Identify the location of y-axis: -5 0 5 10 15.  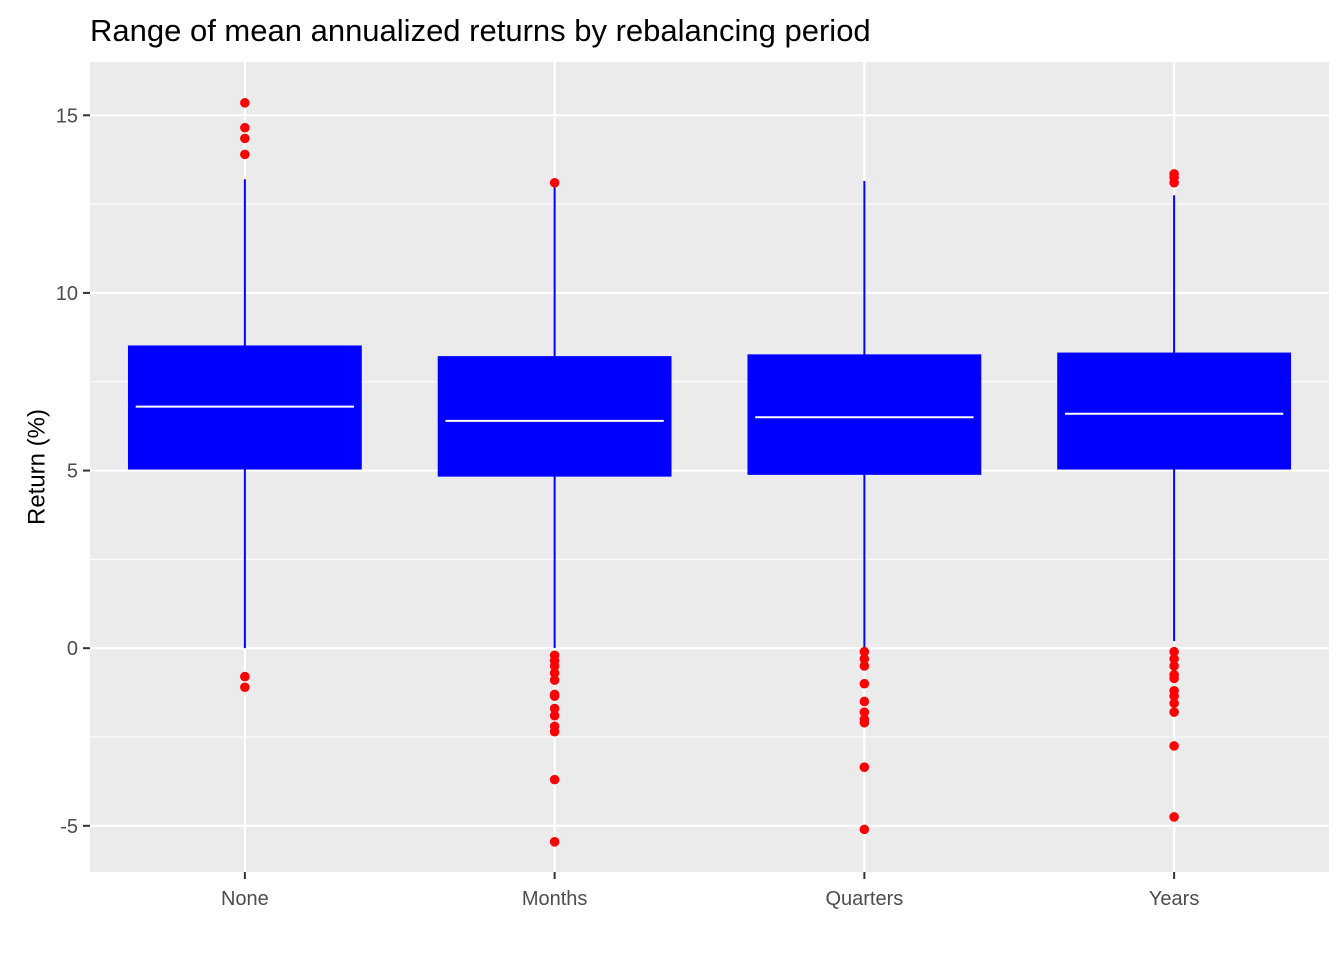
(73, 471).